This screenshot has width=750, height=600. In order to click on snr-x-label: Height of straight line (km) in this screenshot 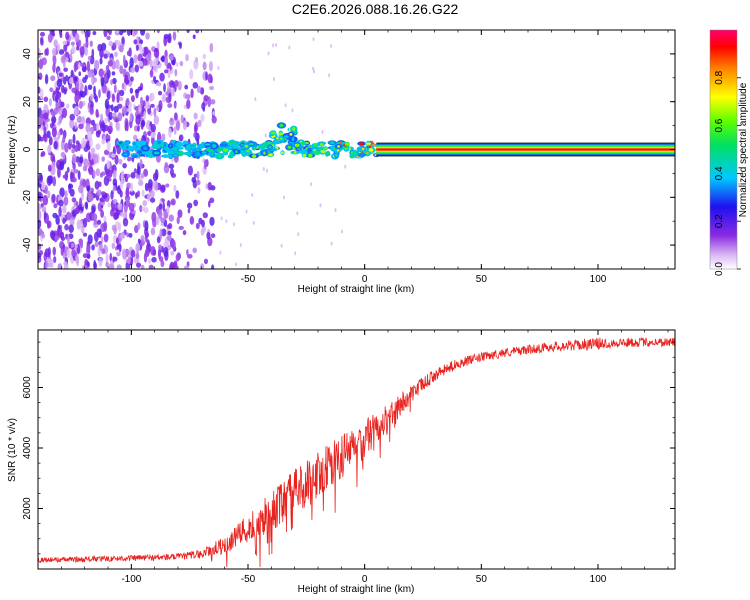, I will do `click(356, 589)`.